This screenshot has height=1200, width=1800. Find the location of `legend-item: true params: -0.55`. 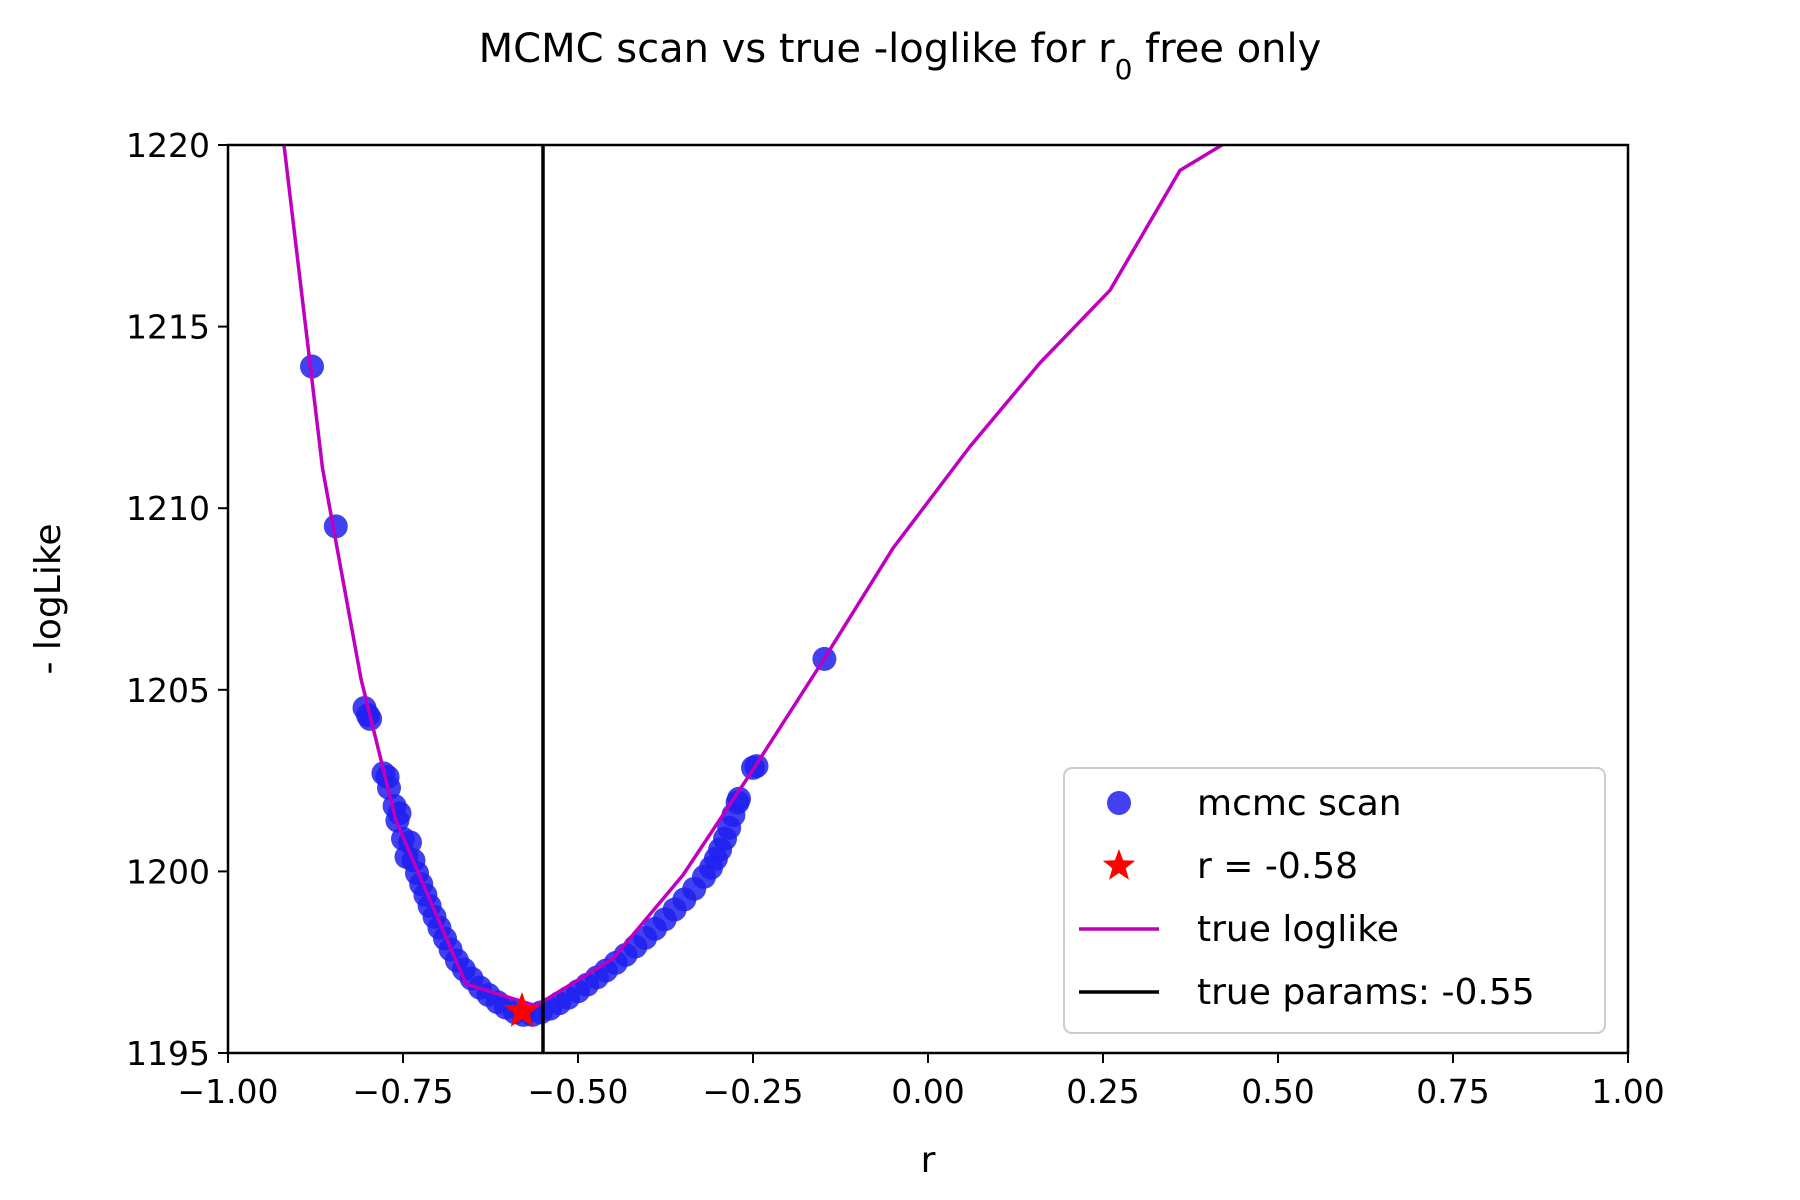

legend-item: true params: -0.55 is located at coordinates (1307, 992).